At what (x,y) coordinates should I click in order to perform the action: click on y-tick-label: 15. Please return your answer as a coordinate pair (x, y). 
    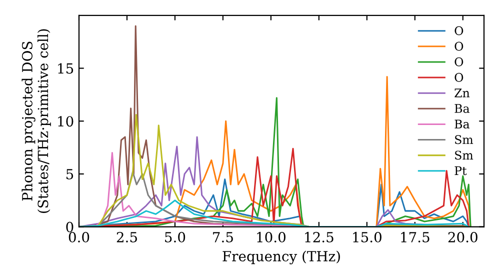
    Looking at the image, I should click on (66, 68).